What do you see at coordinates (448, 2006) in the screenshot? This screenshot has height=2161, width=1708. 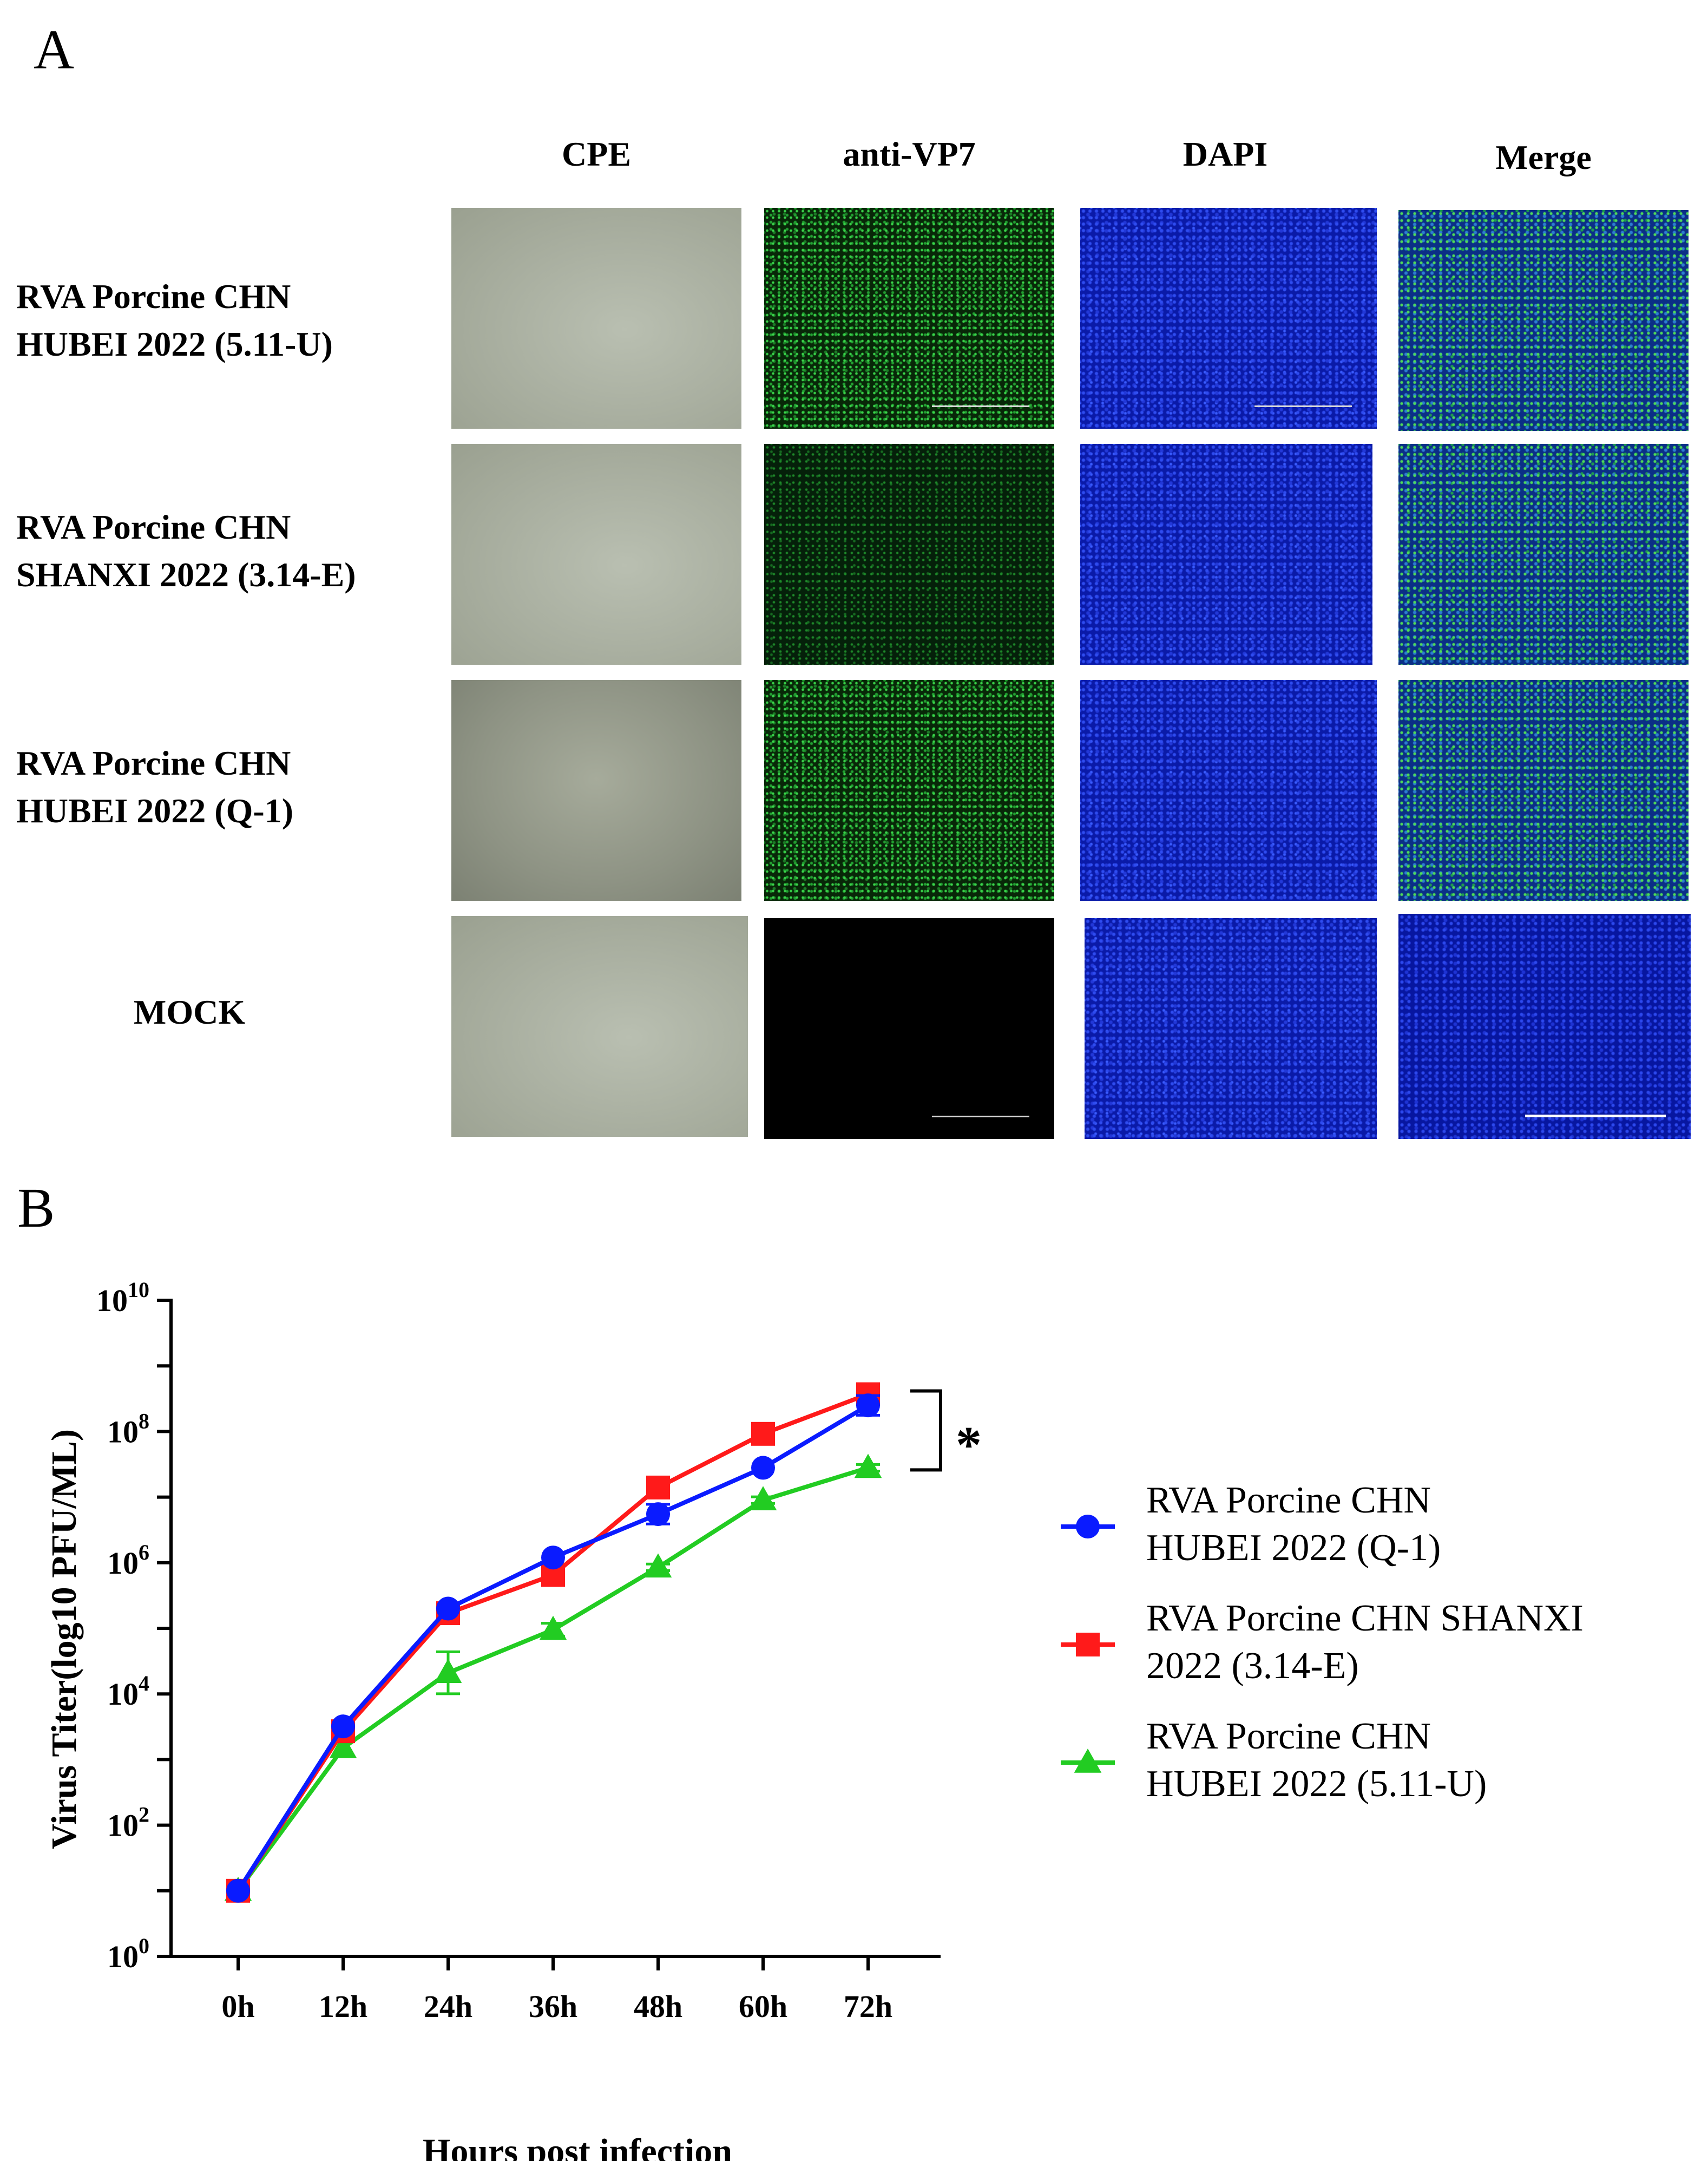 I see `x-tick-label: 24h` at bounding box center [448, 2006].